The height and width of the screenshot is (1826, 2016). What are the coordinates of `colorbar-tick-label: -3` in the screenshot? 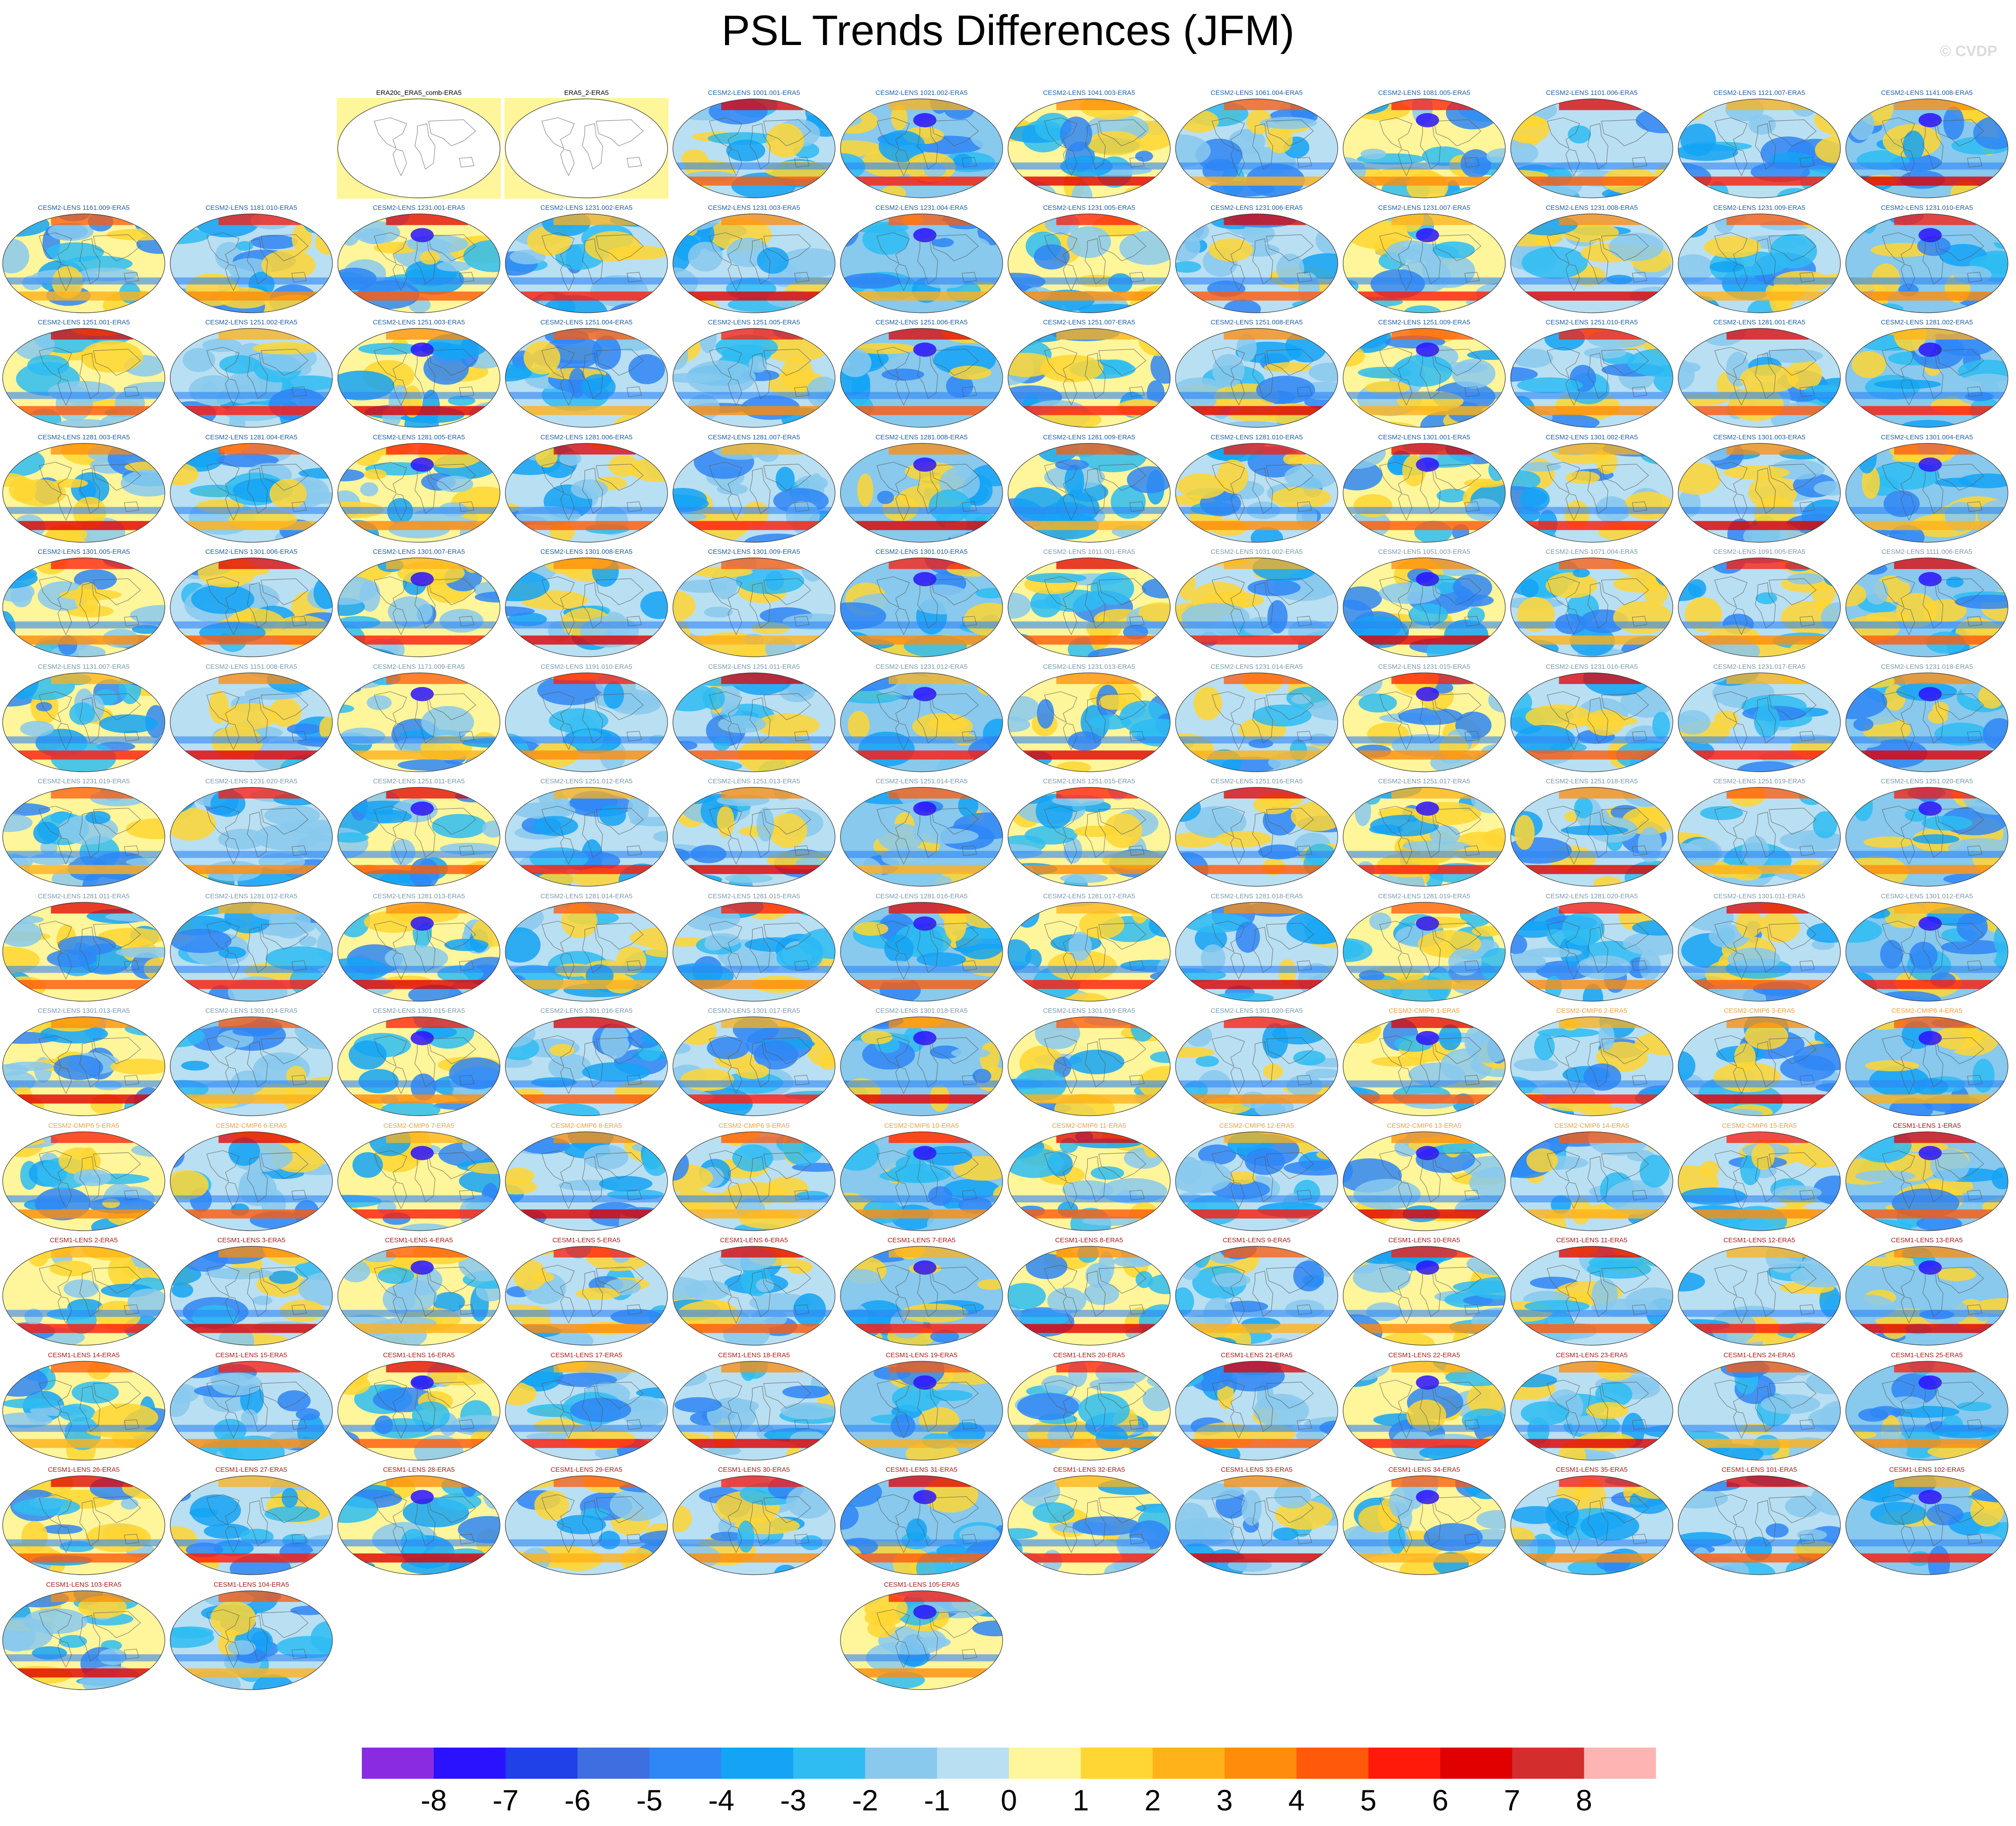 It's located at (793, 1801).